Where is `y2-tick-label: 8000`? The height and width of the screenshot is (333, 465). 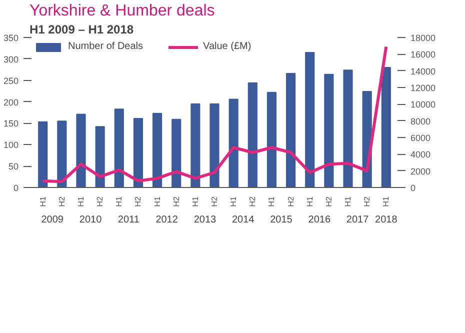 y2-tick-label: 8000 is located at coordinates (420, 121).